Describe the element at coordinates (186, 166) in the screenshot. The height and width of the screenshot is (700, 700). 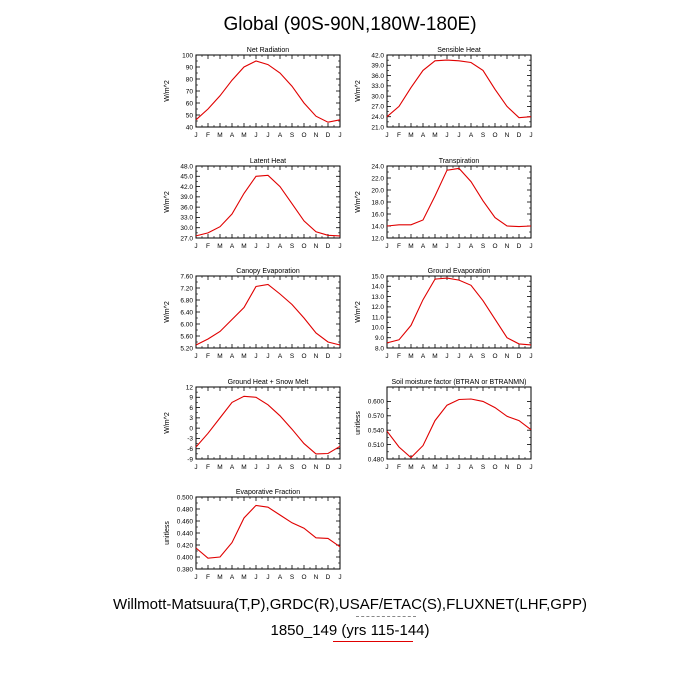
I see `y-tick-label: 48.0` at that location.